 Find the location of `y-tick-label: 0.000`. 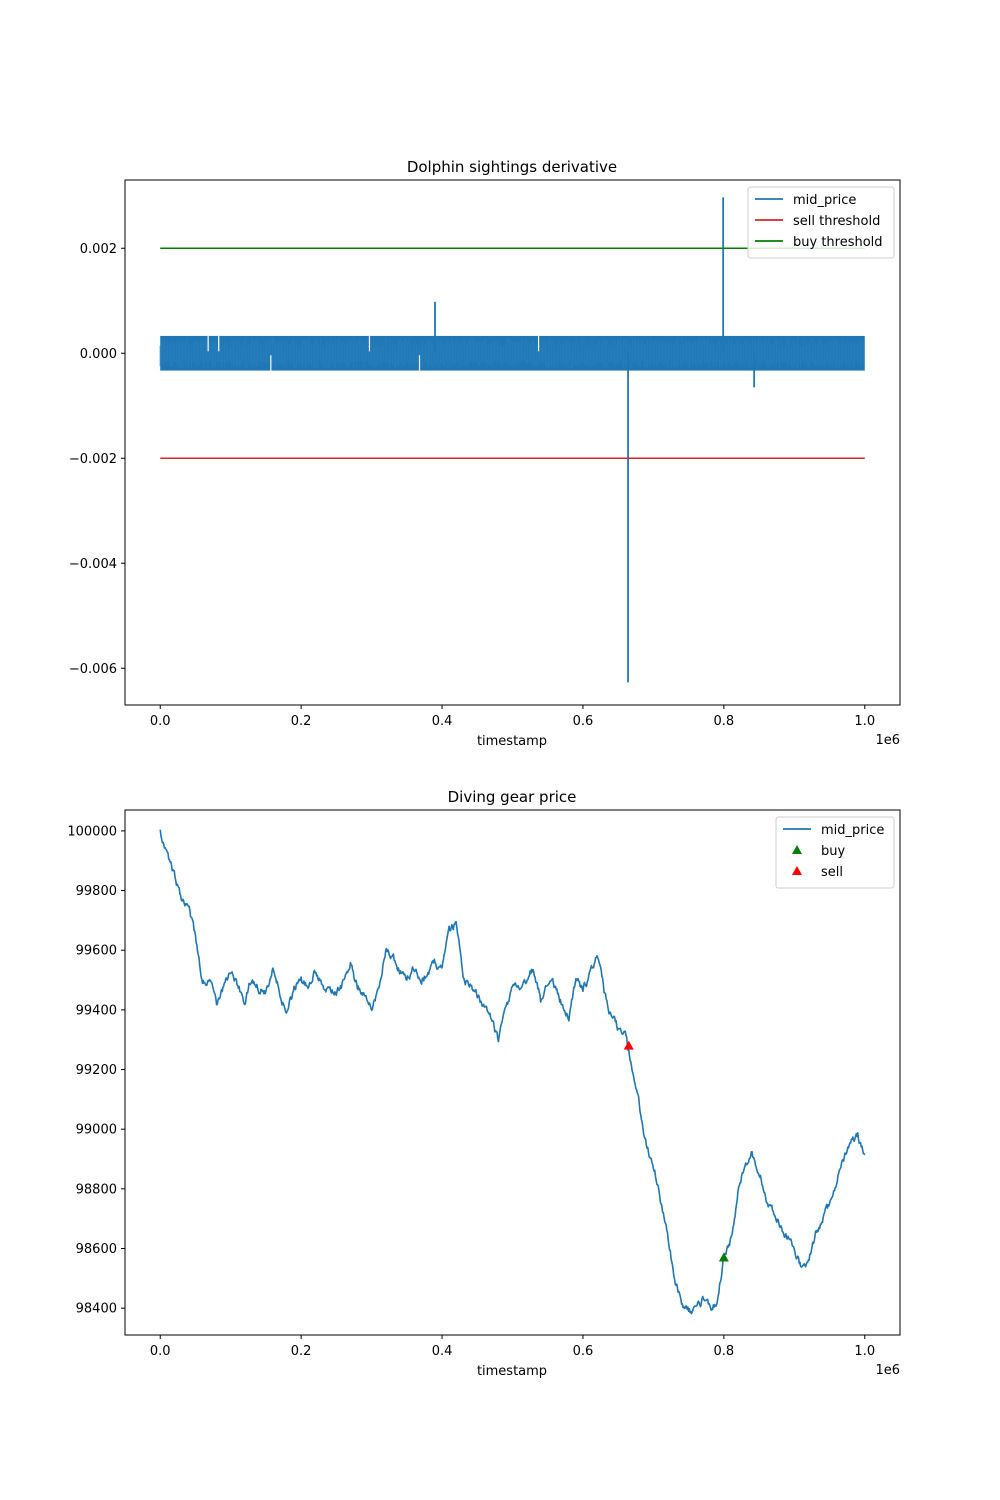

y-tick-label: 0.000 is located at coordinates (98, 354).